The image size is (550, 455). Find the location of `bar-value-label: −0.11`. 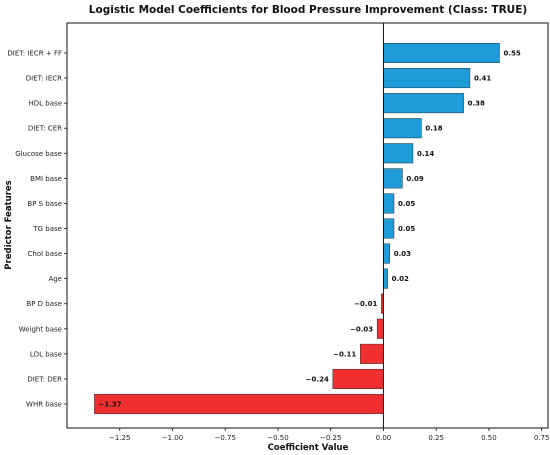

bar-value-label: −0.11 is located at coordinates (344, 354).